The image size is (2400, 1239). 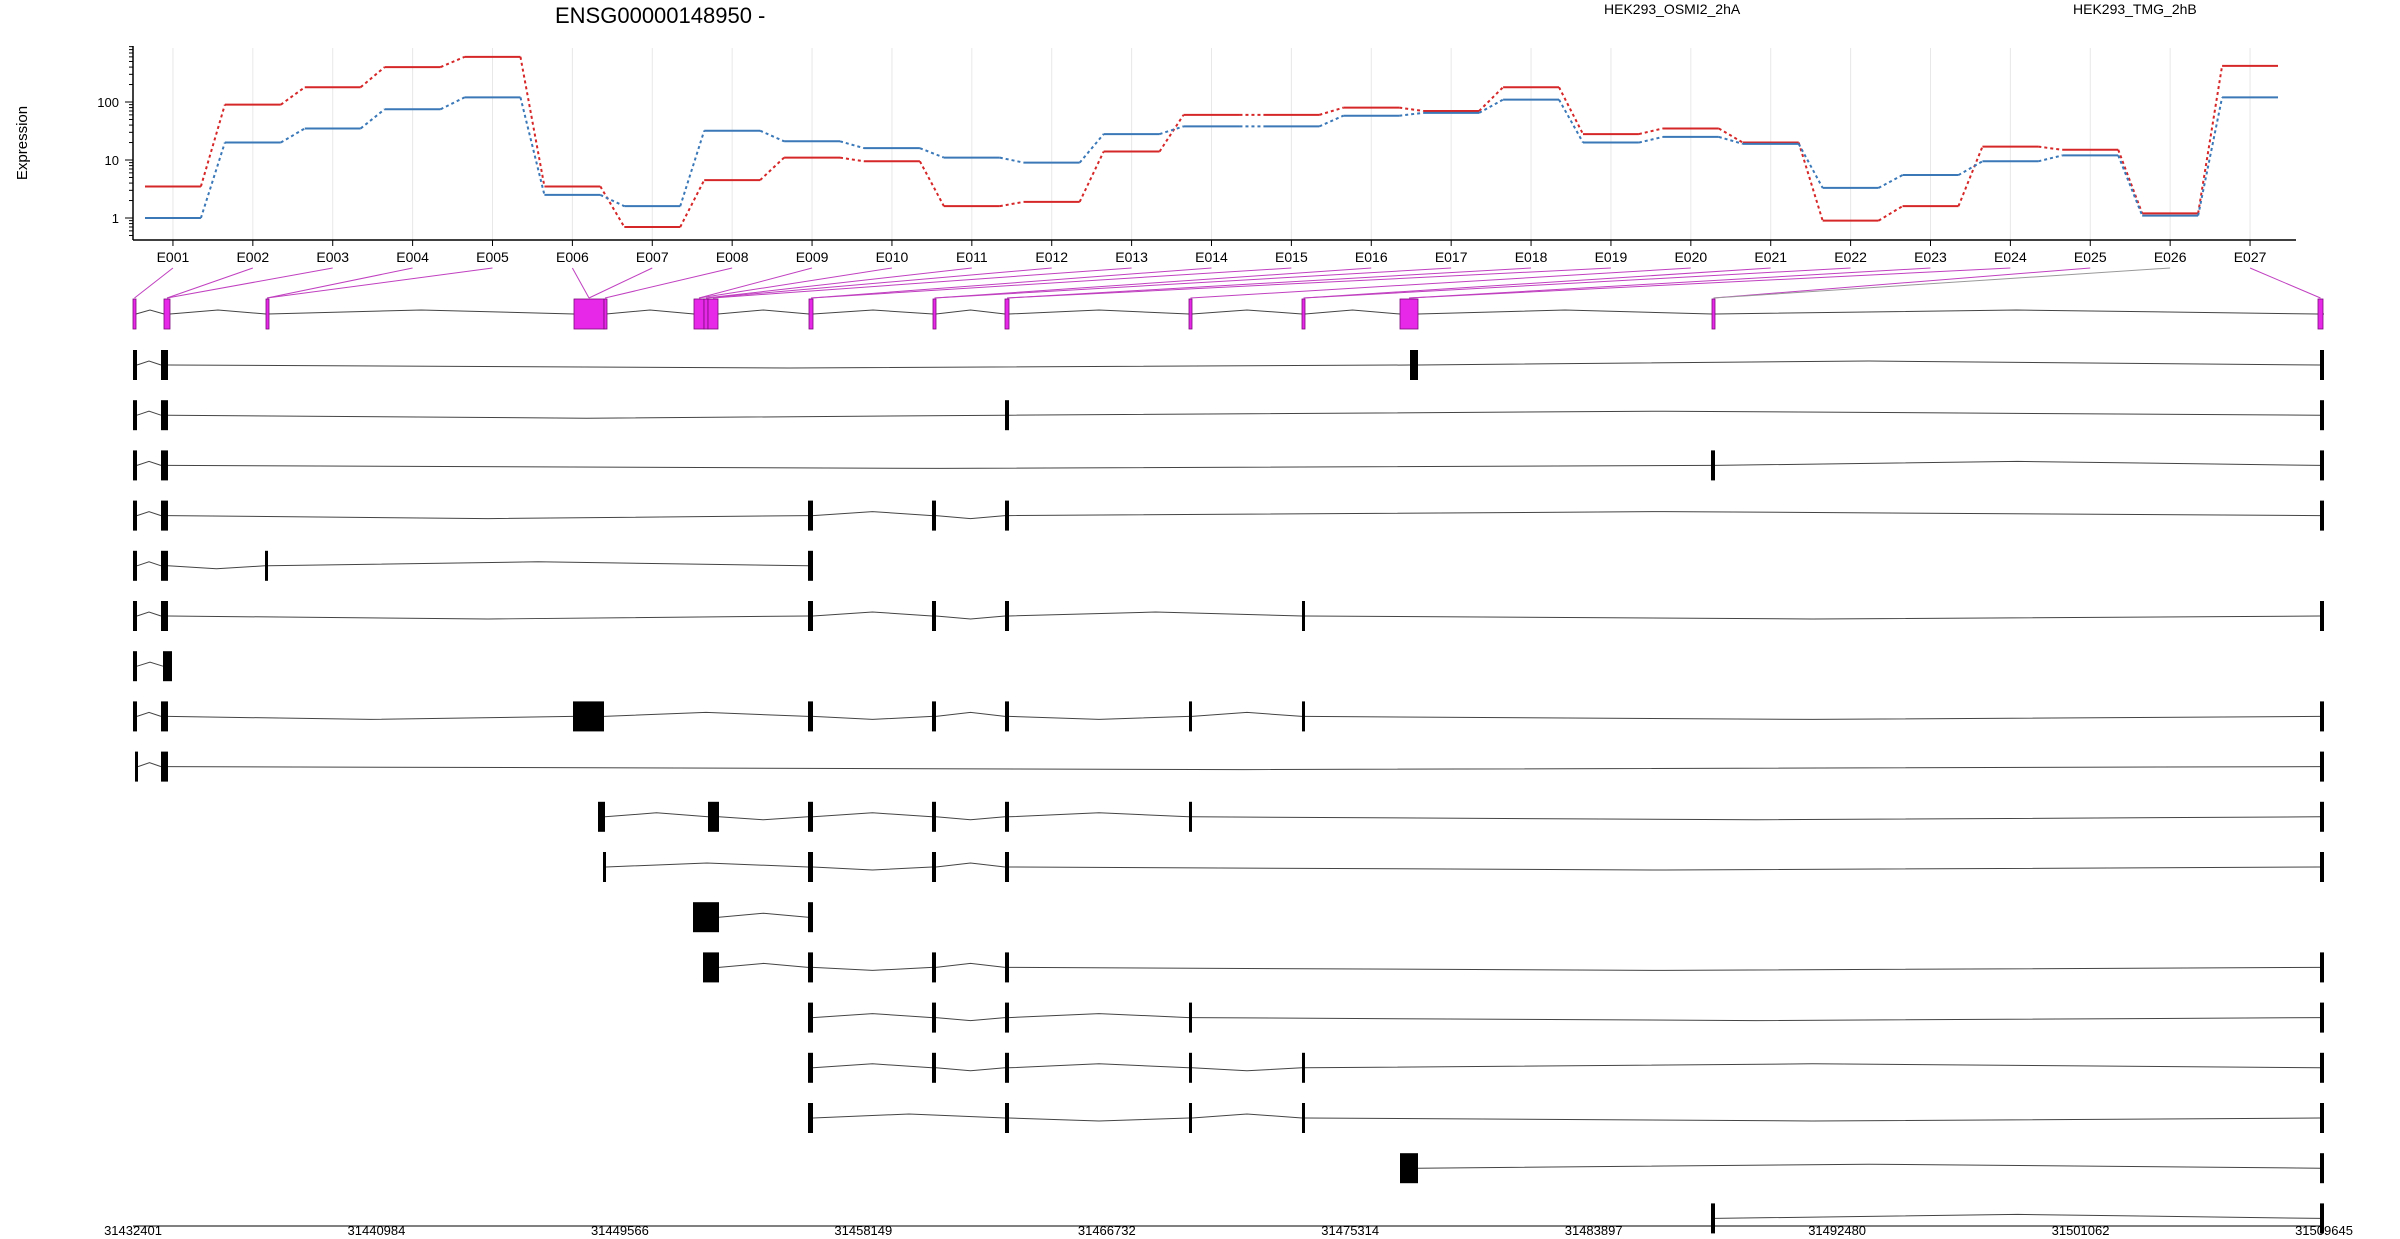 I want to click on chart-title: ENSG00000148950 -, so click(x=660, y=15).